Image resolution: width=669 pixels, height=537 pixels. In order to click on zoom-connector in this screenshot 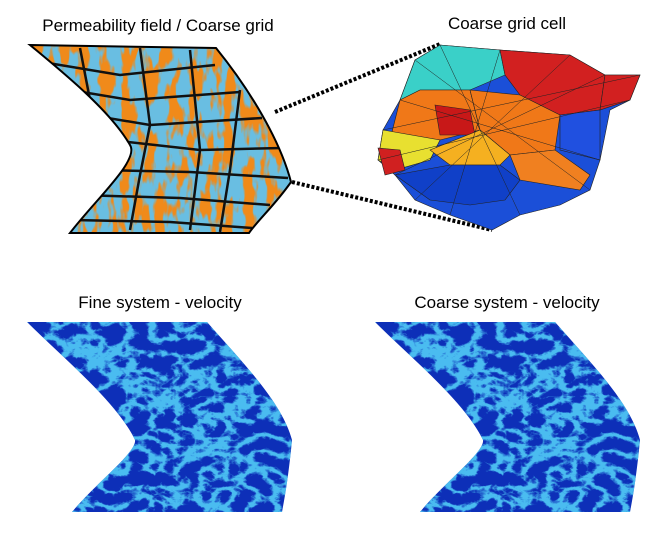, I will do `click(383, 137)`.